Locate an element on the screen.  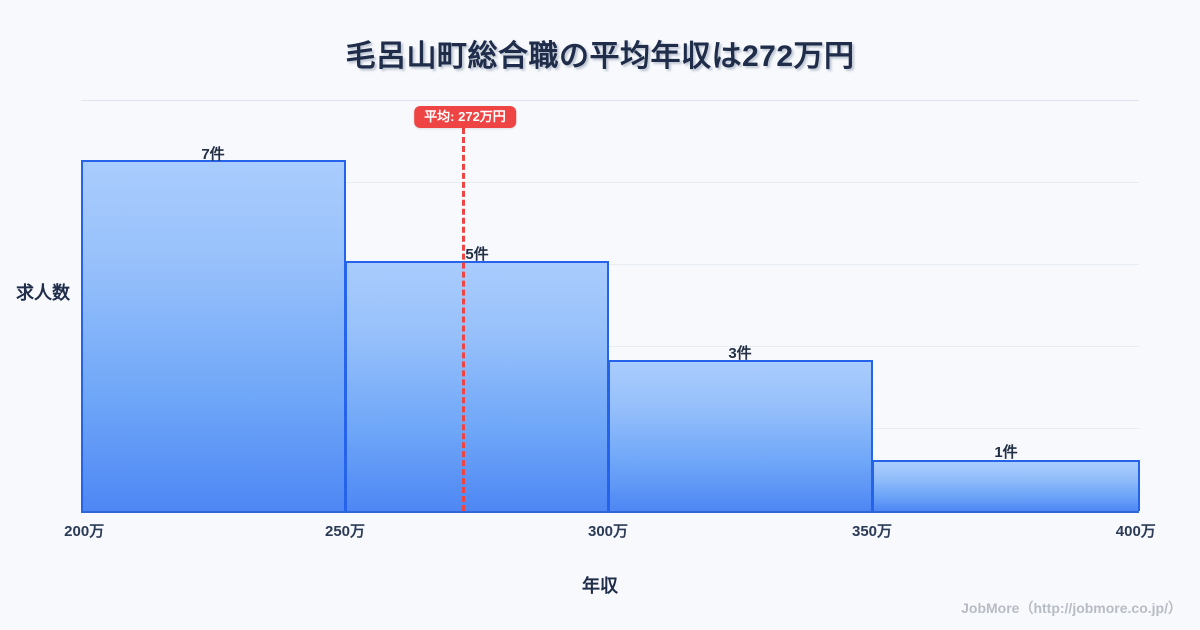
average-line is located at coordinates (463, 319).